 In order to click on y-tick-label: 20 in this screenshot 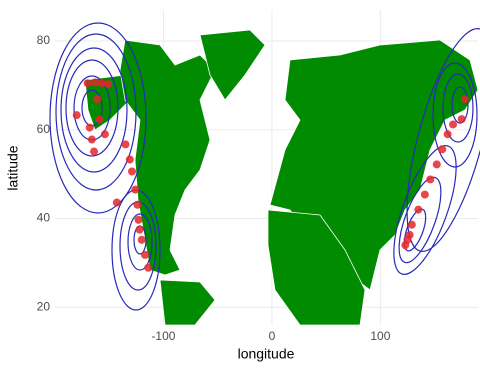, I will do `click(44, 306)`.